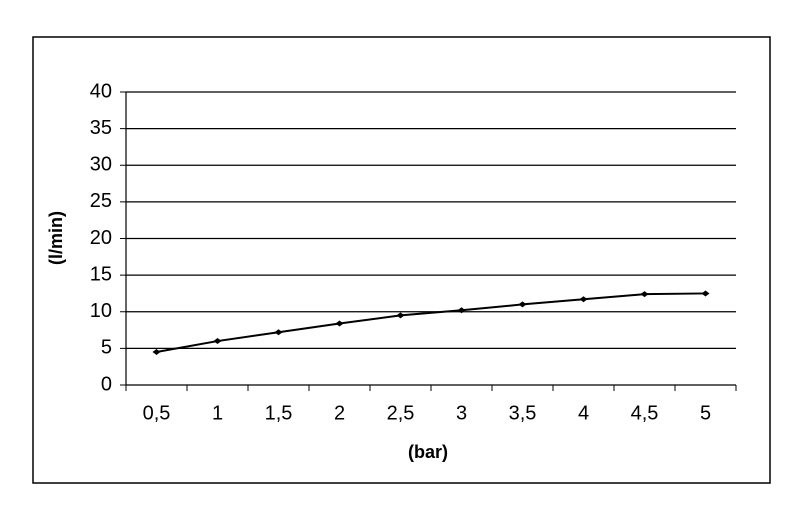 The image size is (800, 518). What do you see at coordinates (431, 323) in the screenshot?
I see `data-line` at bounding box center [431, 323].